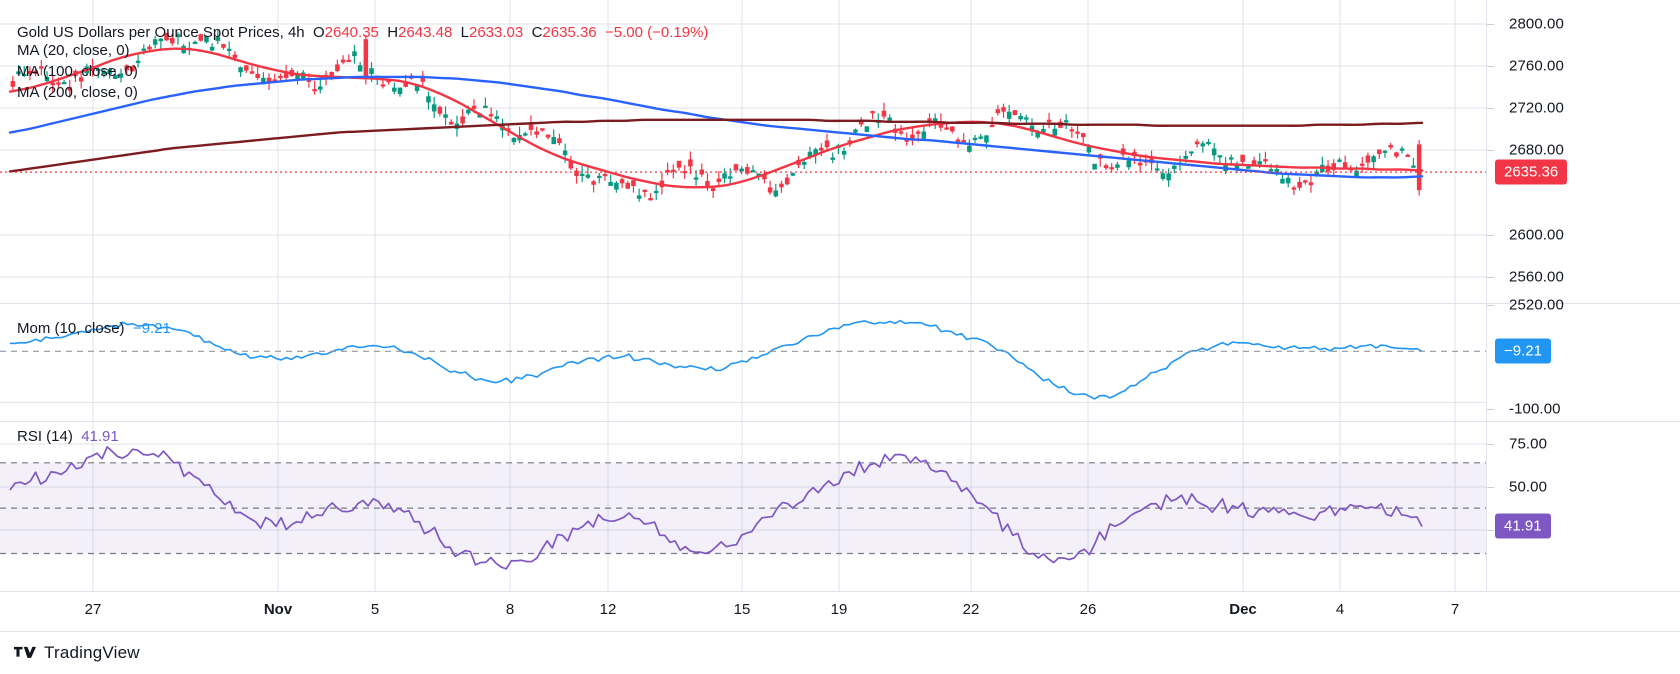  I want to click on ma100-legend: MA (100, close, 0), so click(77, 71).